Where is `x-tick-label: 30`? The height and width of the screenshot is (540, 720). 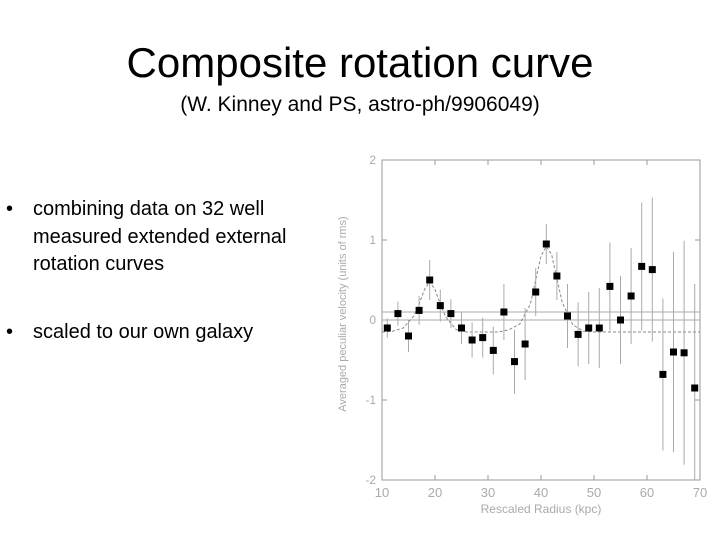
x-tick-label: 30 is located at coordinates (488, 492).